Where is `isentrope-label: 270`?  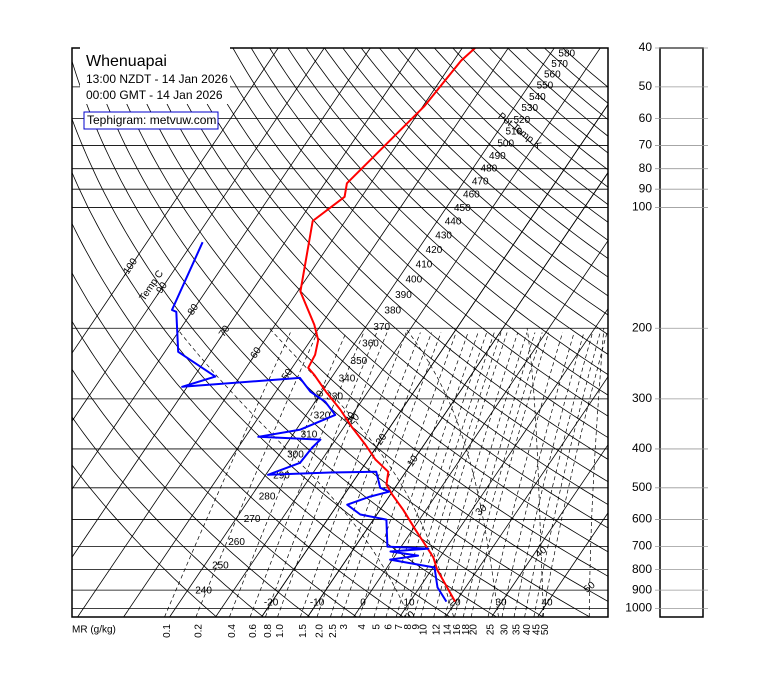
isentrope-label: 270 is located at coordinates (252, 519).